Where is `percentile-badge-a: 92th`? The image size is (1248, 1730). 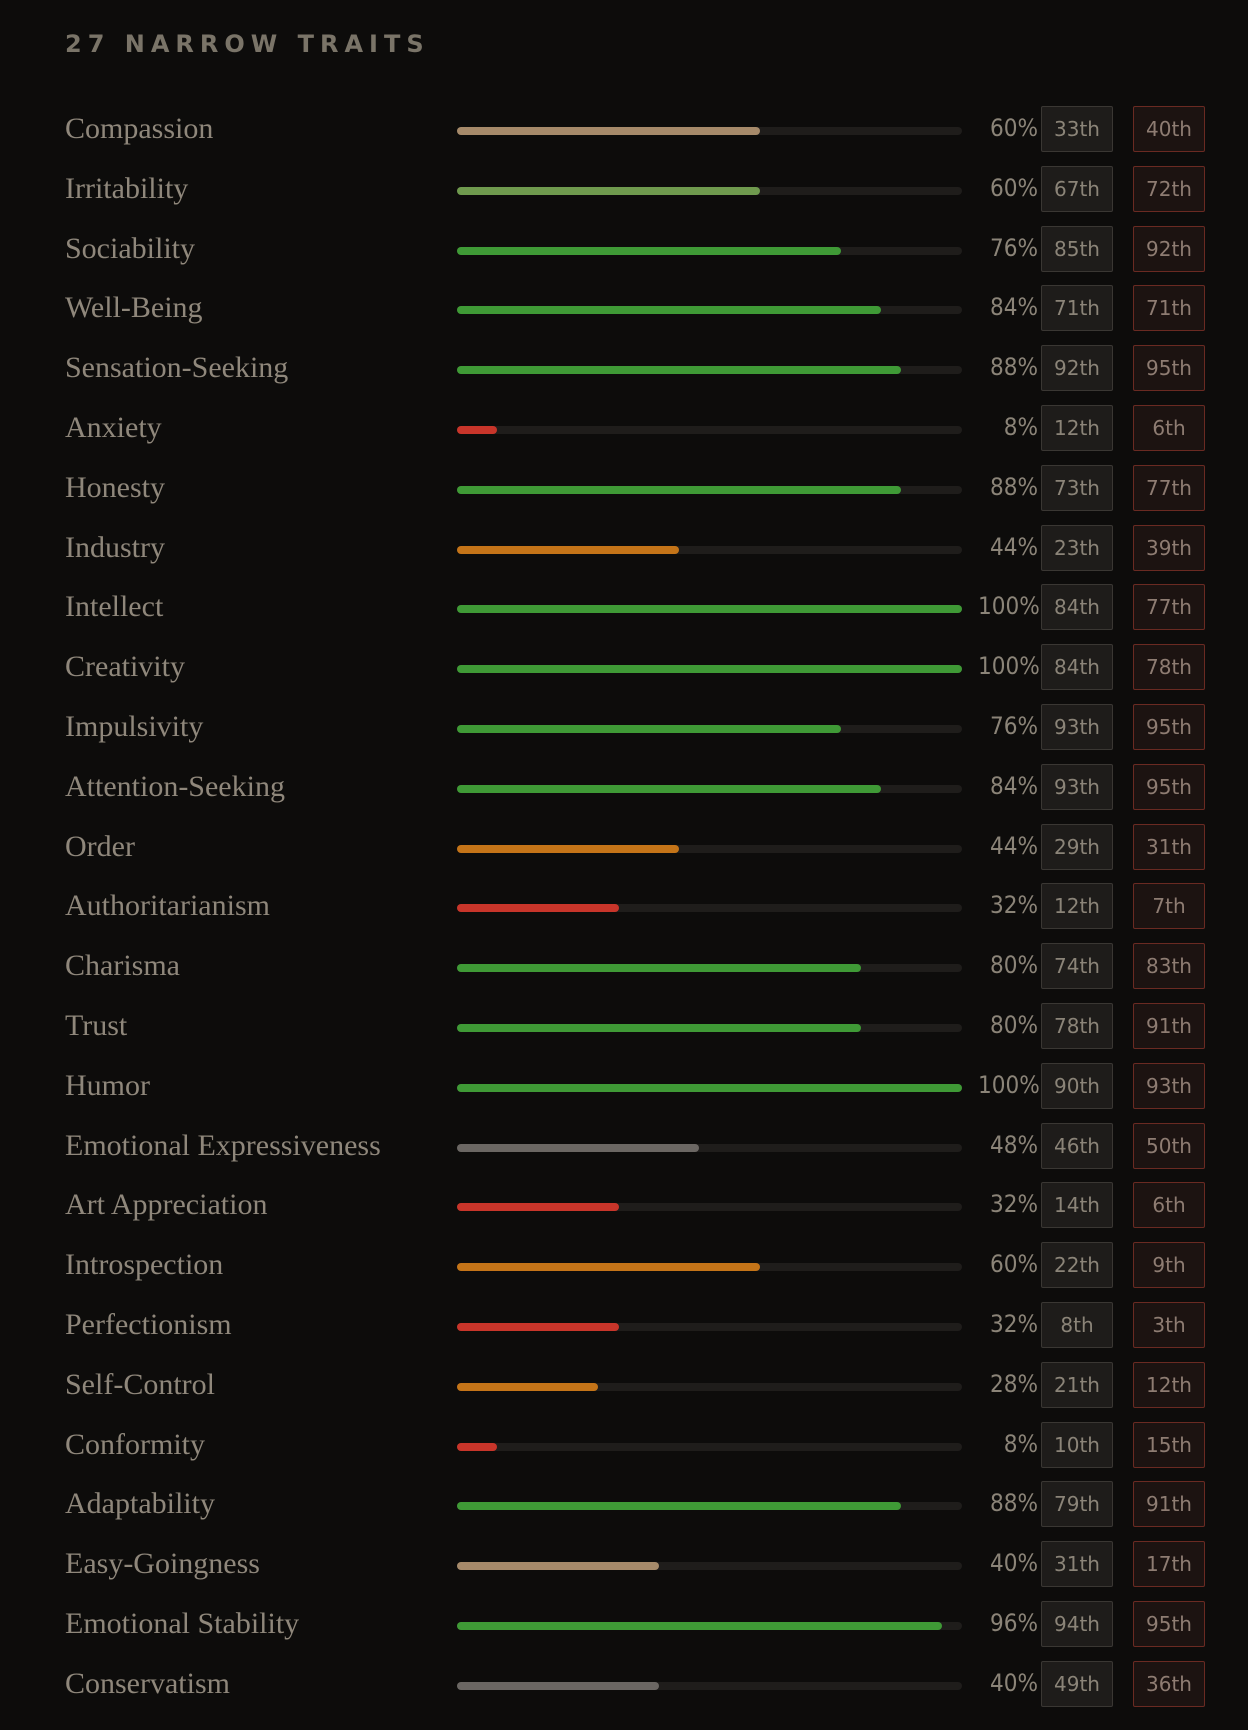 percentile-badge-a: 92th is located at coordinates (1077, 368).